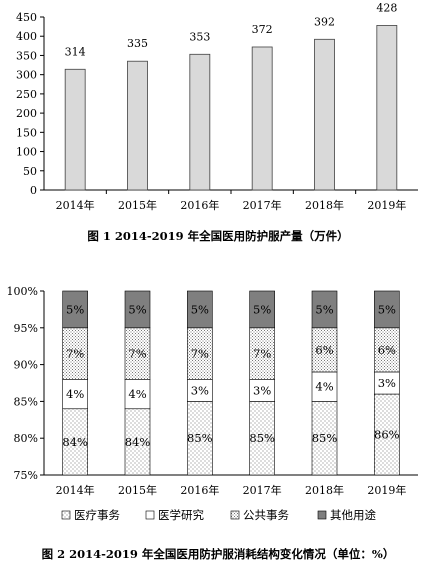 The width and height of the screenshot is (436, 564). I want to click on data-label: 428, so click(386, 7).